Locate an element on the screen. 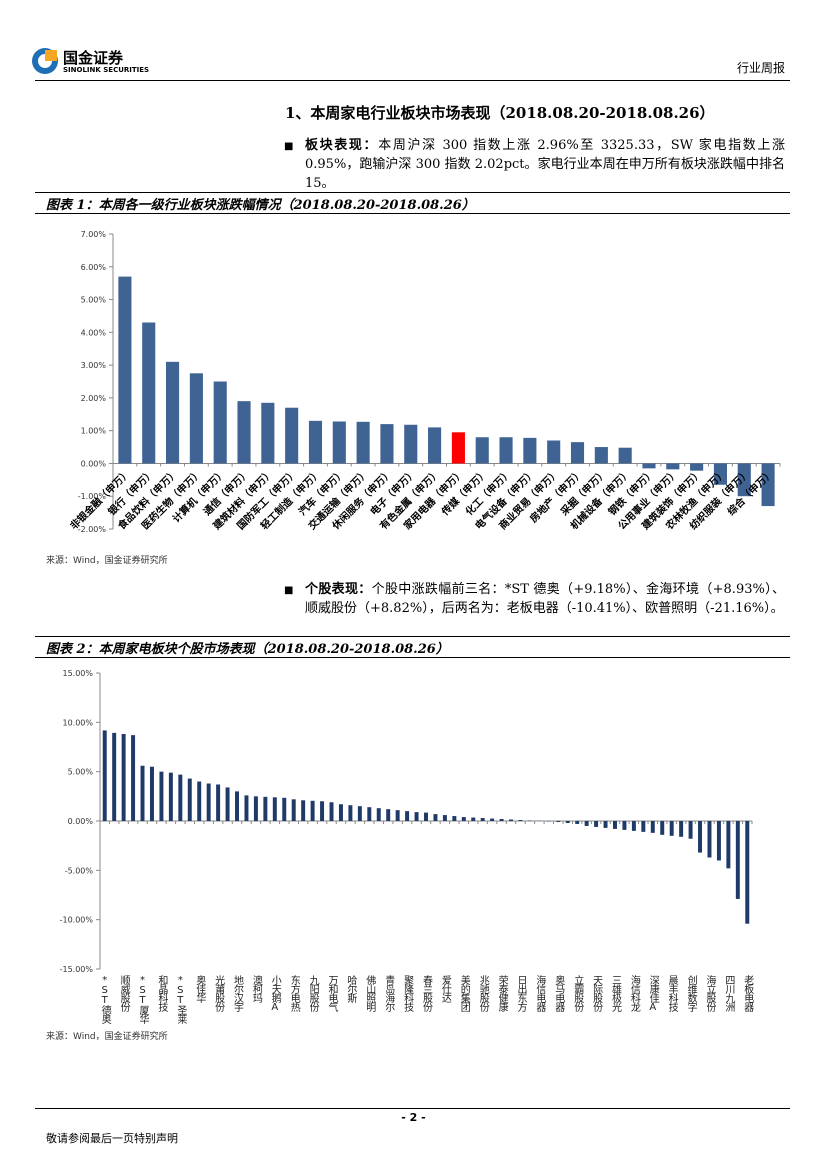 Image resolution: width=827 pixels, height=1170 pixels. x-tick-label: 海立股份 is located at coordinates (710, 993).